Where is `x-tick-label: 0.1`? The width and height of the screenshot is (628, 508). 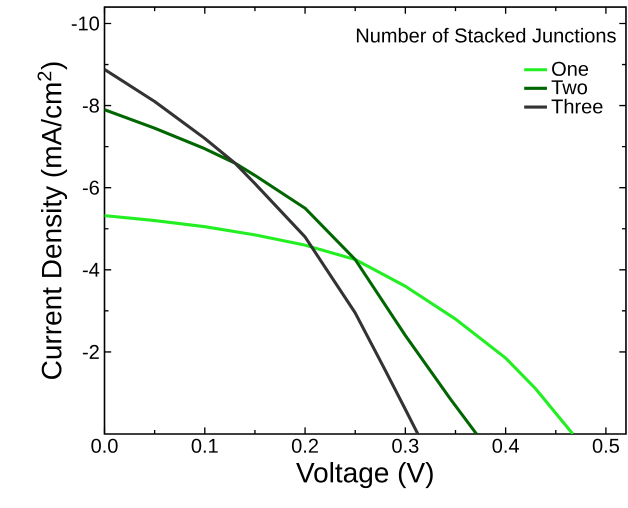 x-tick-label: 0.1 is located at coordinates (205, 445).